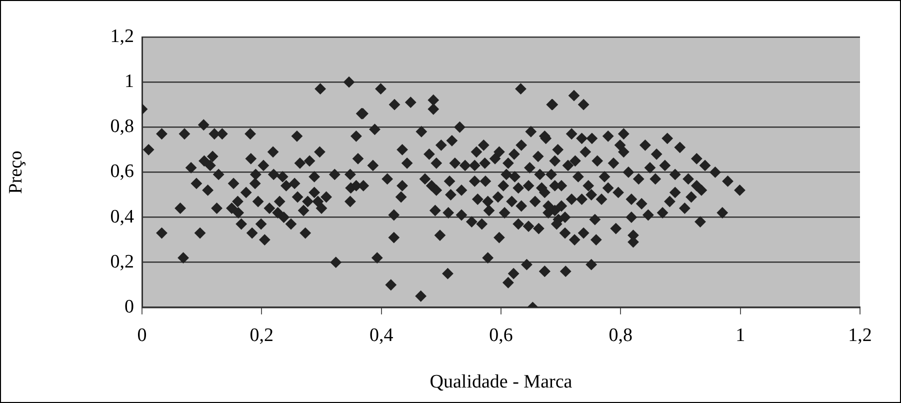 The width and height of the screenshot is (901, 403). What do you see at coordinates (860, 335) in the screenshot?
I see `x-tick-label: 1,2` at bounding box center [860, 335].